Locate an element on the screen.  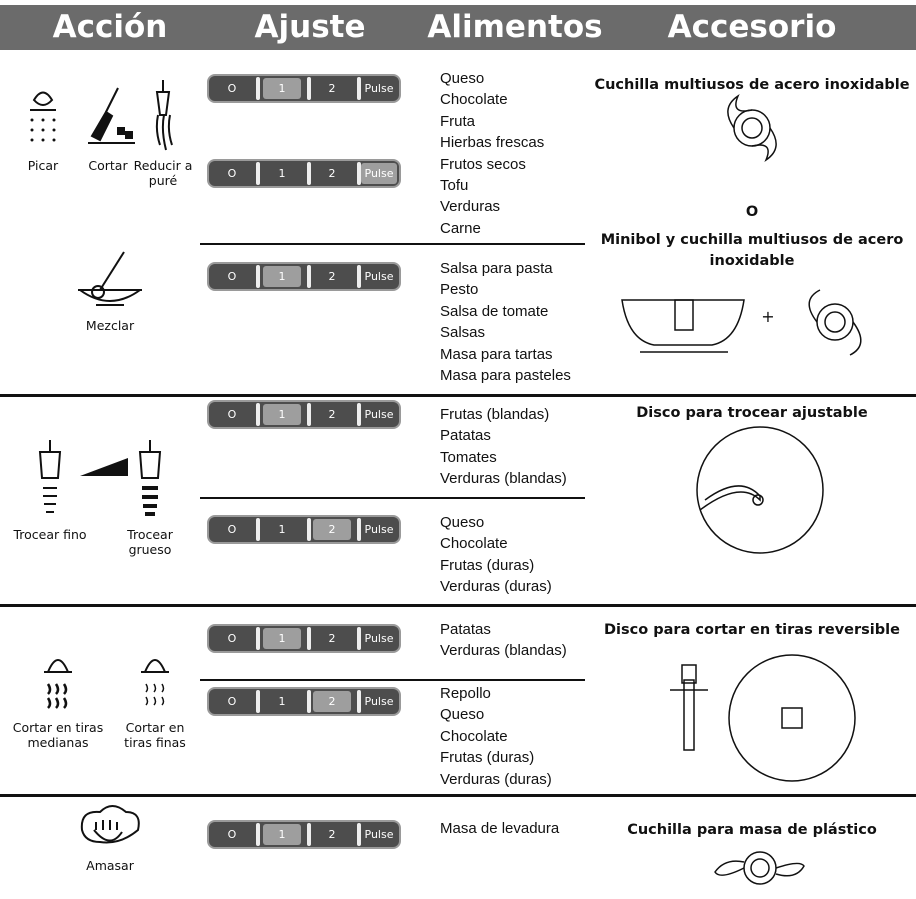
food-item: Verduras (blandas) is located at coordinates (503, 479).